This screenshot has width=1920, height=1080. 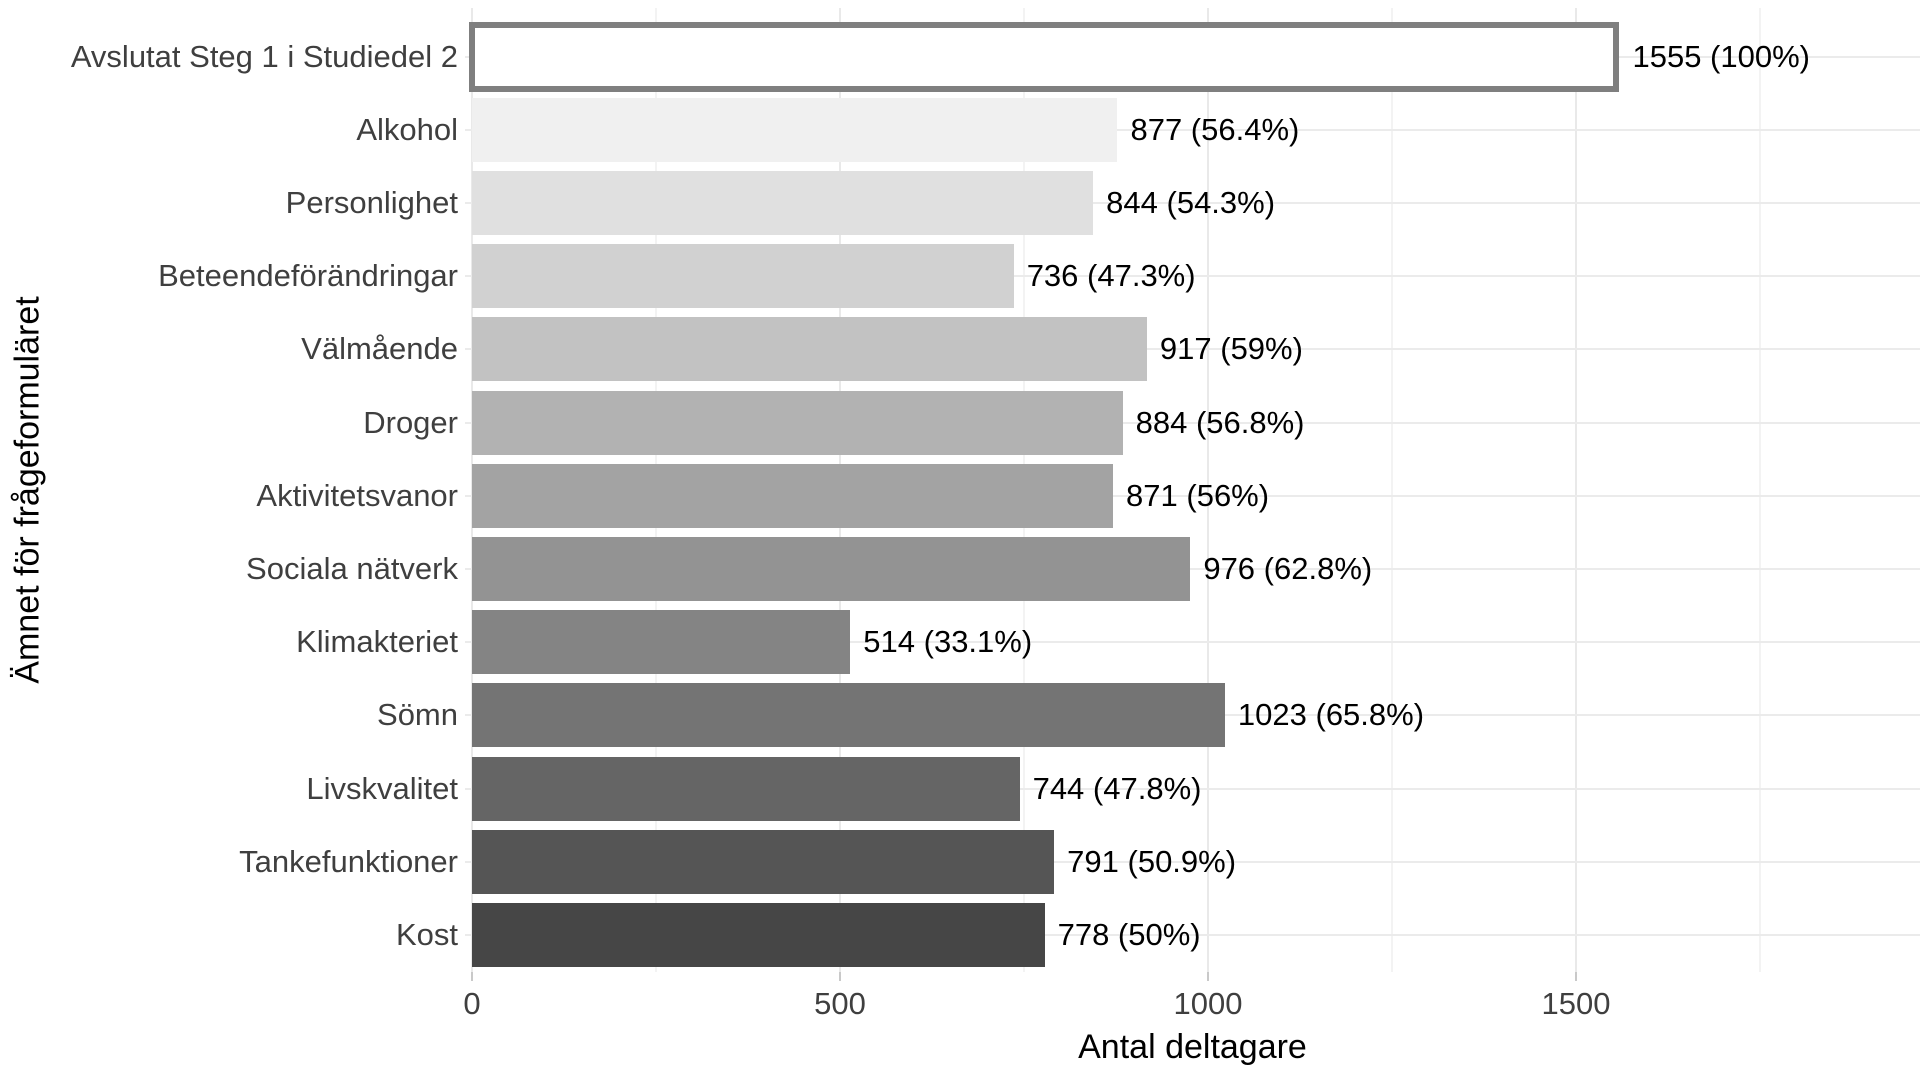 I want to click on category-label: Personlighet, so click(x=371, y=202).